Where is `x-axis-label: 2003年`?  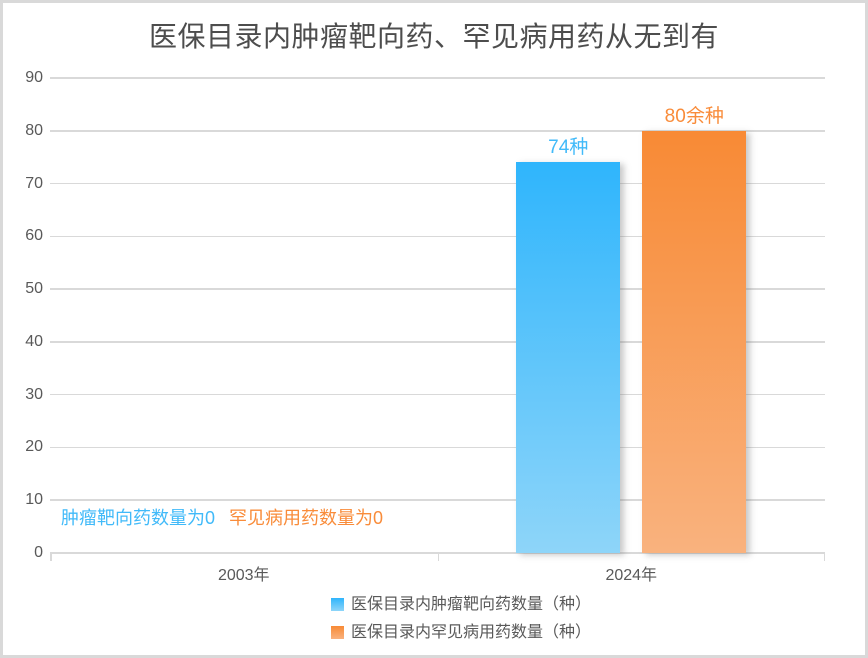 x-axis-label: 2003年 is located at coordinates (243, 575).